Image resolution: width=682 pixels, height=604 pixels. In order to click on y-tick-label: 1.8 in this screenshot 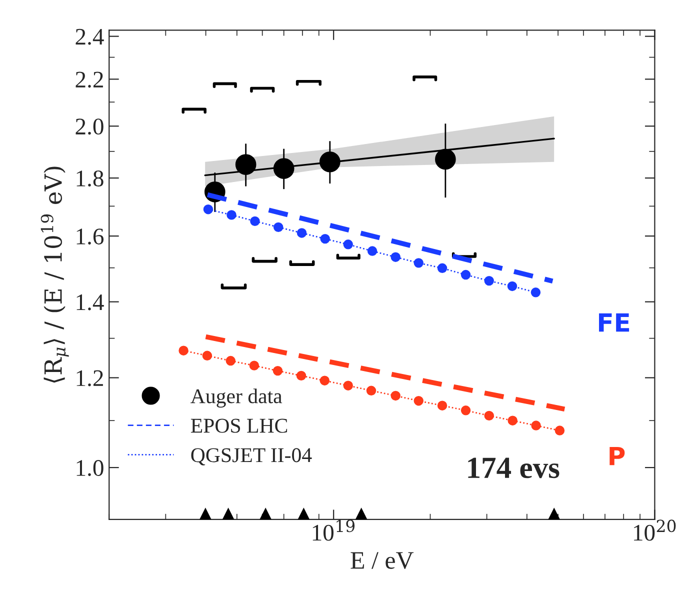, I will do `click(90, 178)`.